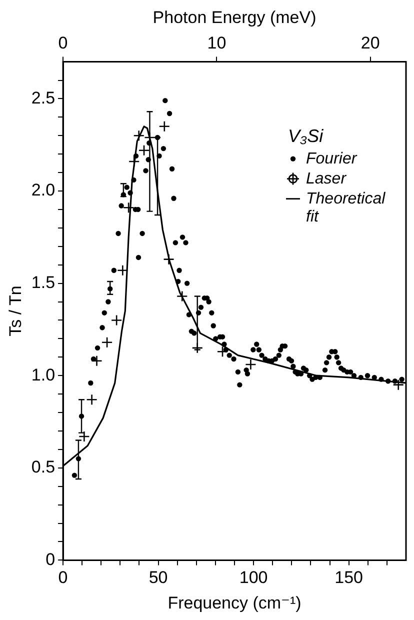 Image resolution: width=414 pixels, height=620 pixels. Describe the element at coordinates (43, 98) in the screenshot. I see `y-tick-label: 2.5` at that location.